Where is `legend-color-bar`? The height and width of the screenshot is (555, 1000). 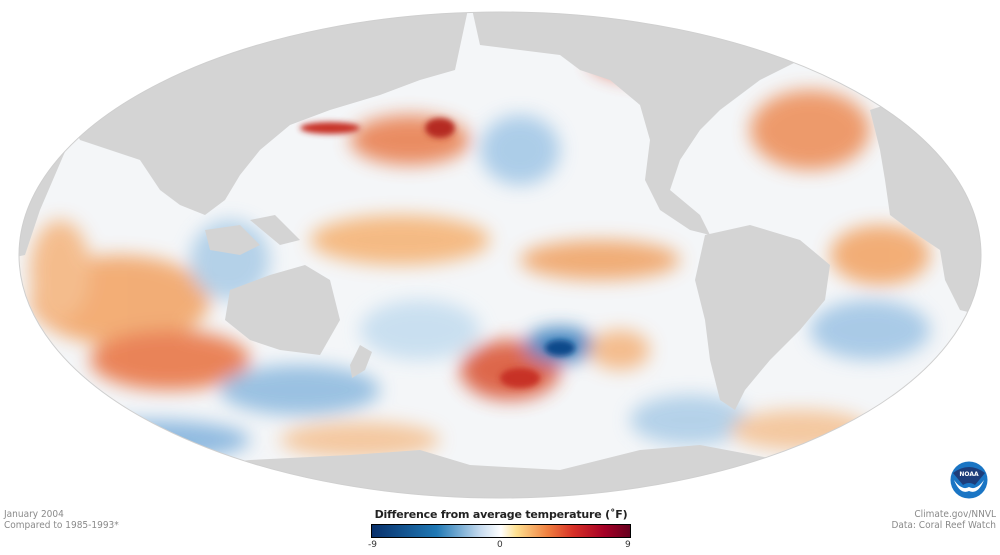
legend-color-bar is located at coordinates (501, 531).